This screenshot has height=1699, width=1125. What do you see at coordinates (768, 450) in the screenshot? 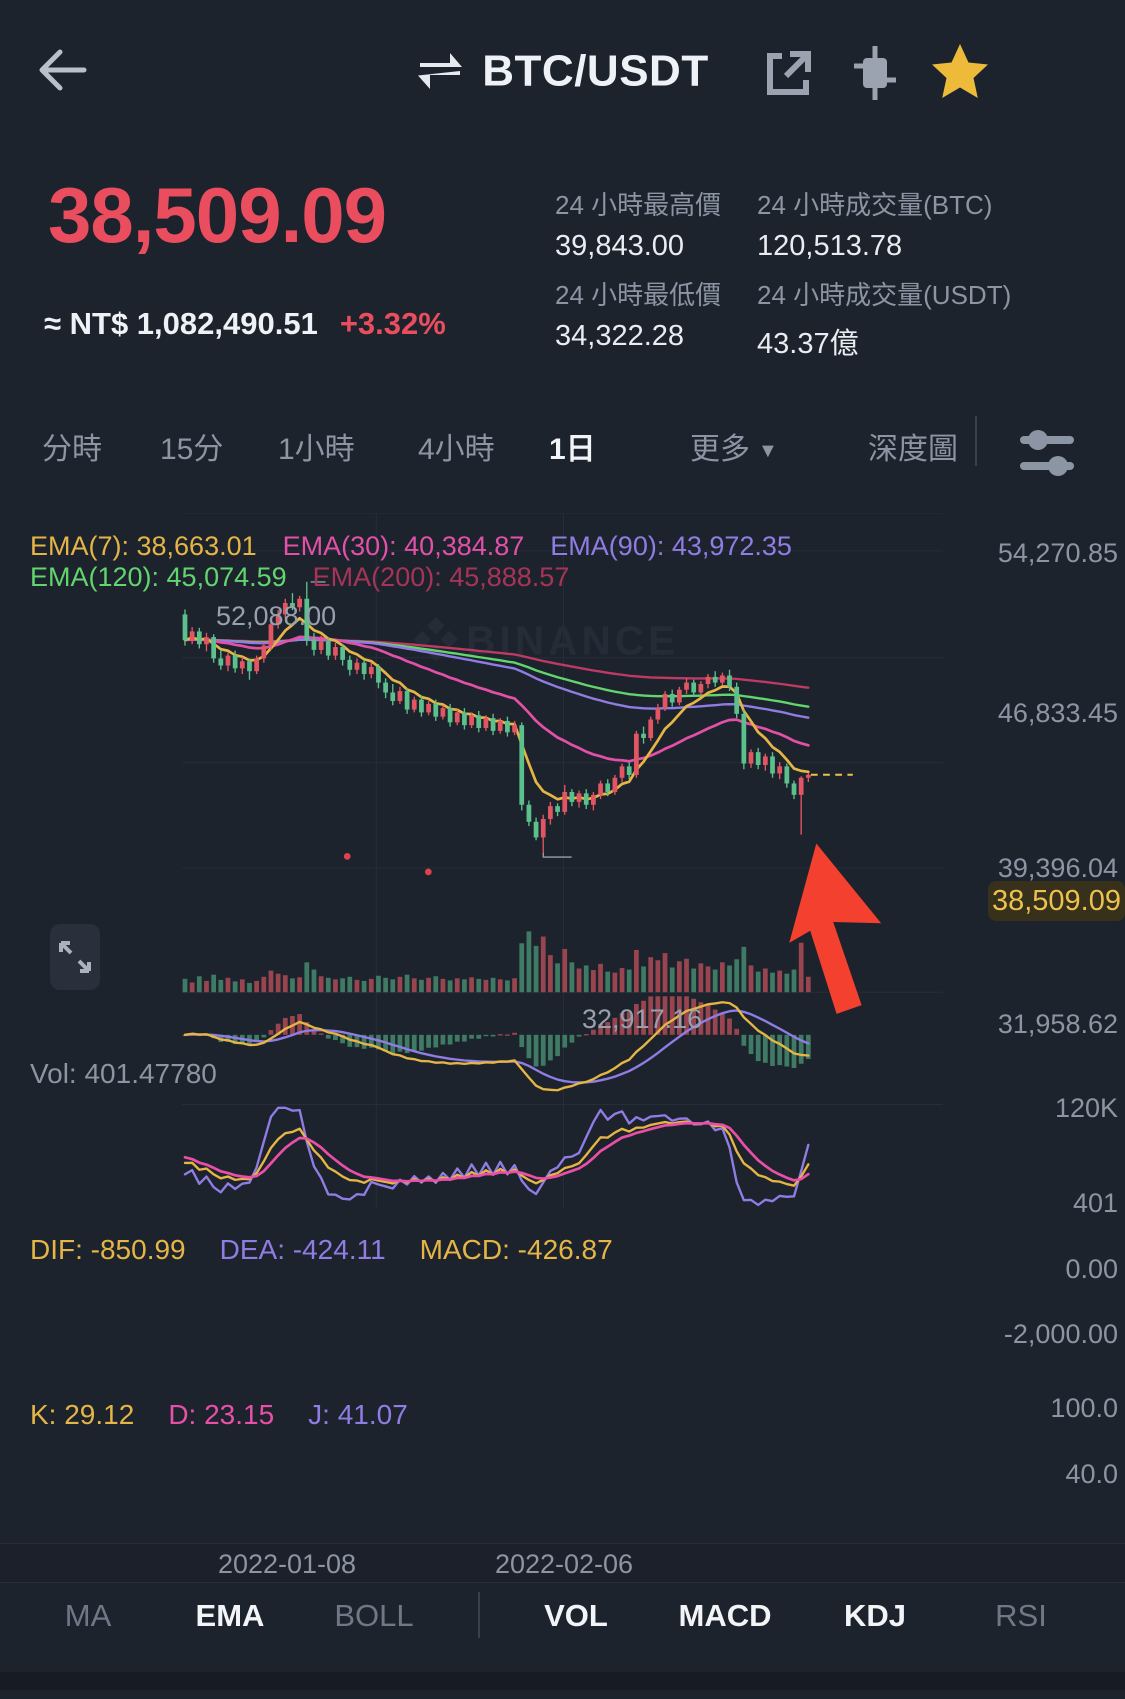
I see `chevron-down-icon: ▼` at bounding box center [768, 450].